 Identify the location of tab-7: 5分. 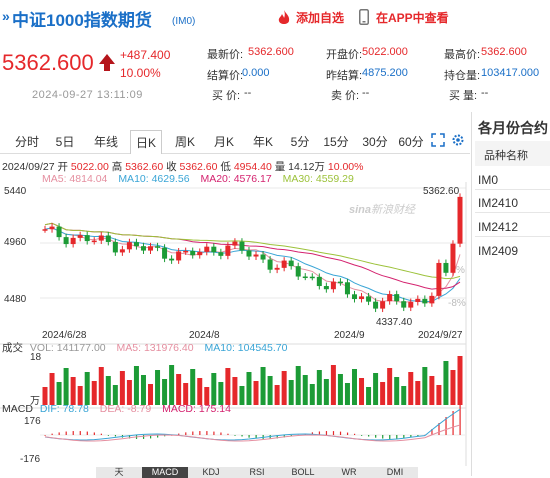
(300, 142).